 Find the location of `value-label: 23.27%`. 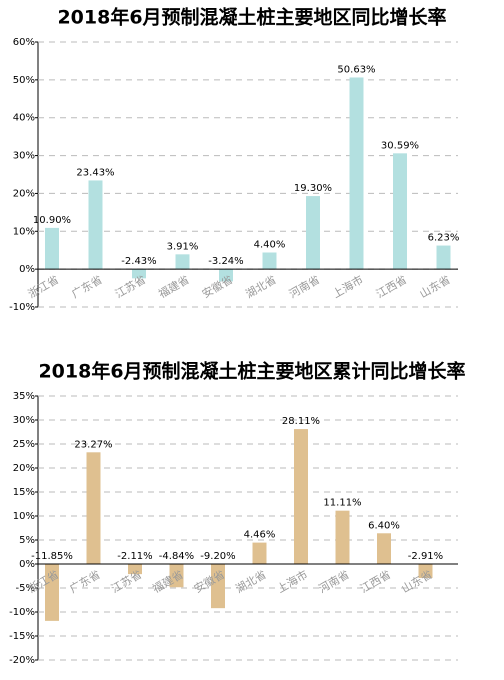

value-label: 23.27% is located at coordinates (93, 444).